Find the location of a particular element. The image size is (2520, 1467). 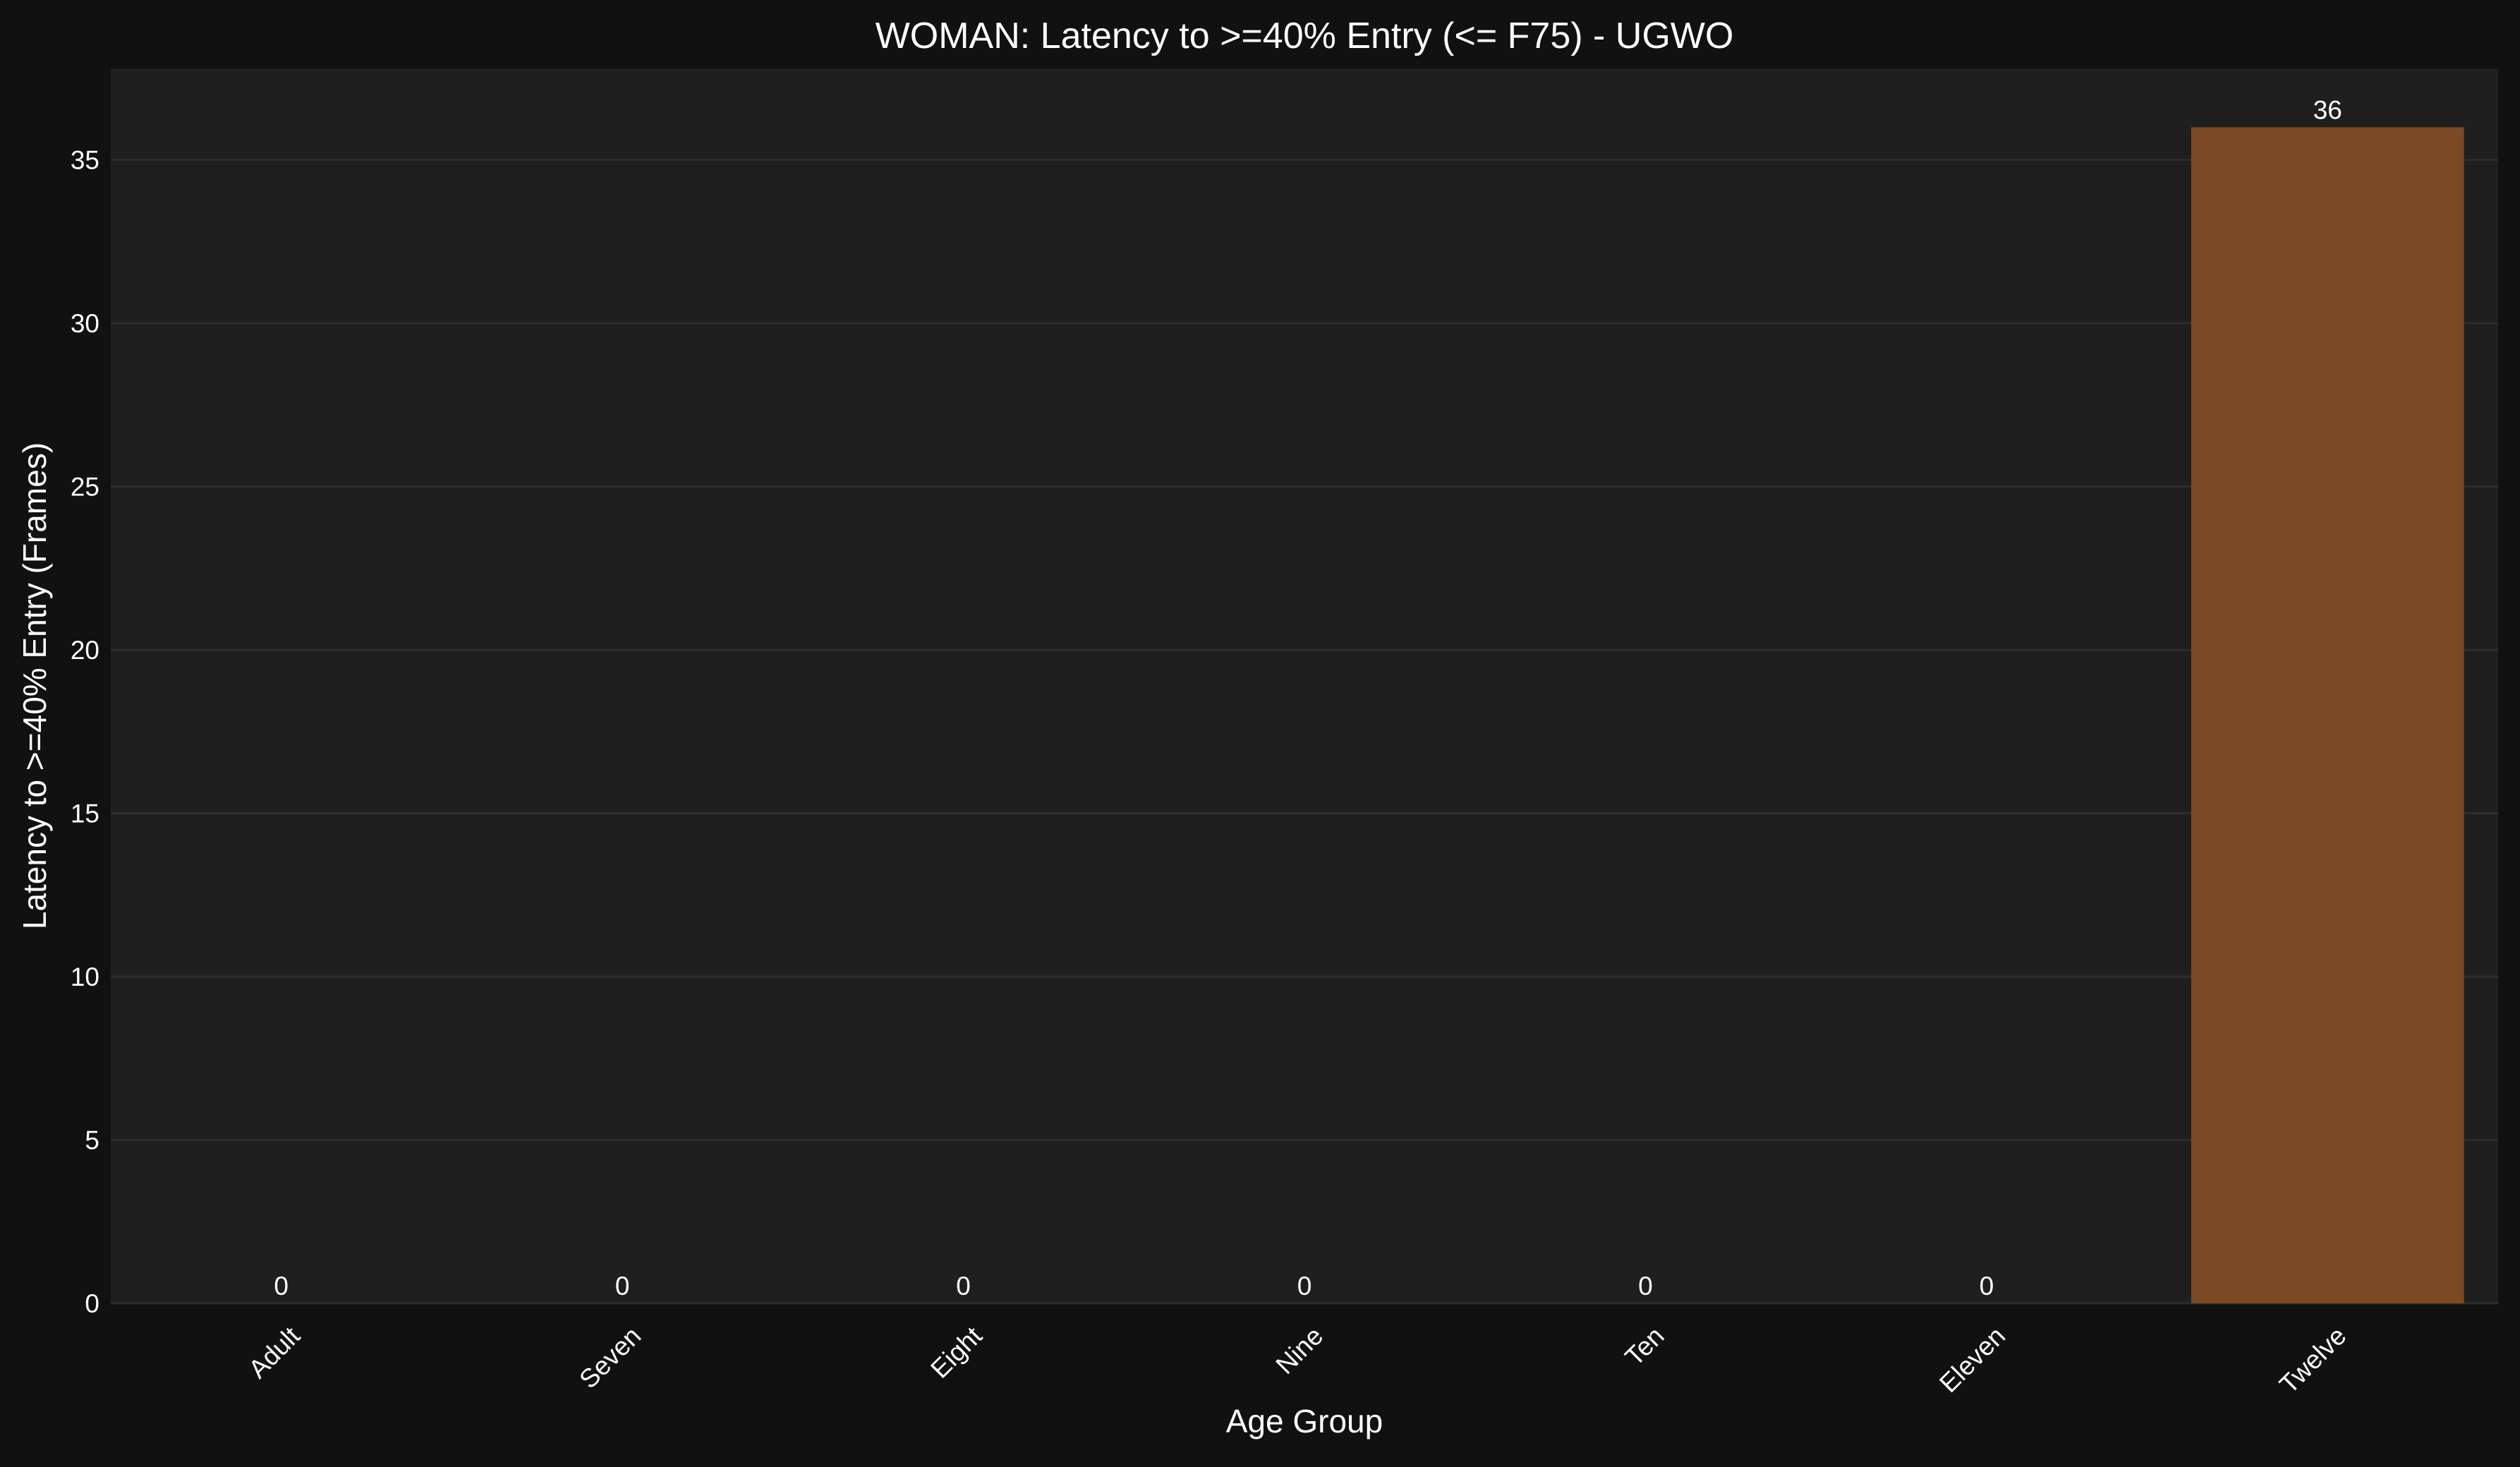

y-tick-label: 30 is located at coordinates (85, 323).